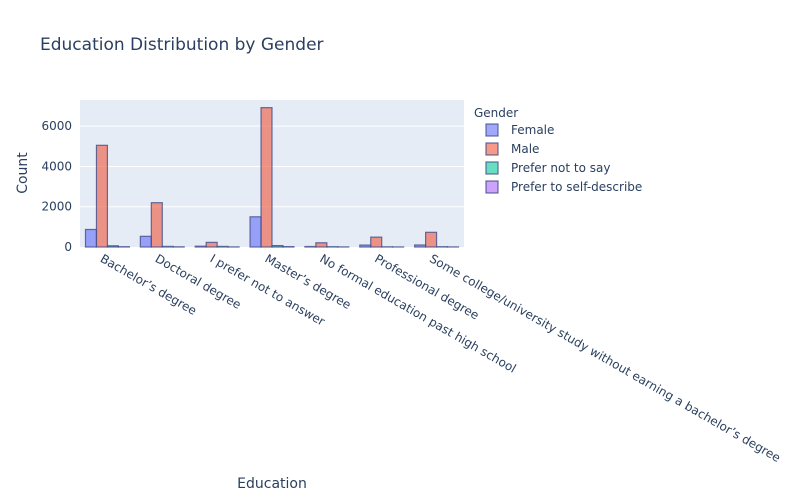 The width and height of the screenshot is (800, 500). I want to click on chart-title: Education Distribution by Gender, so click(182, 45).